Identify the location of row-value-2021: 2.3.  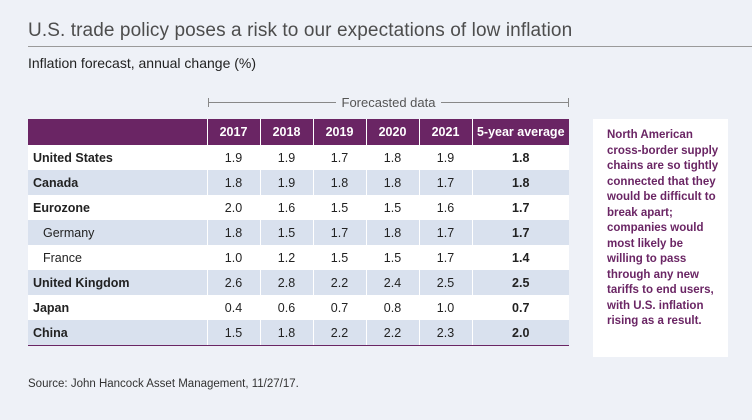
(445, 333).